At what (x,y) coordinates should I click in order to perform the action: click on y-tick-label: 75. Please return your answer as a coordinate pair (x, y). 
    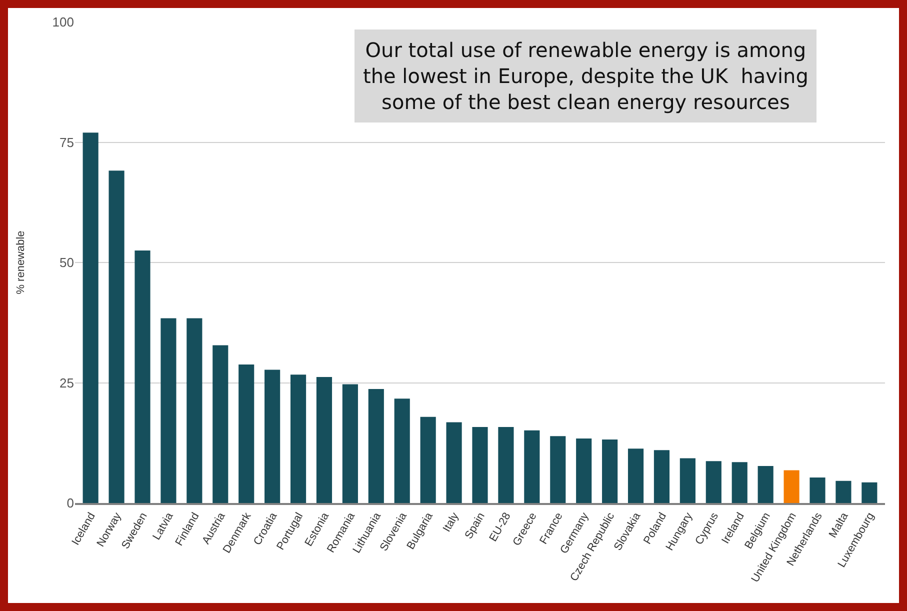
    Looking at the image, I should click on (67, 142).